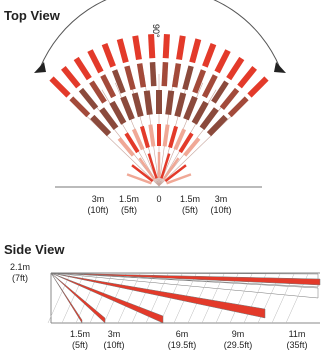  What do you see at coordinates (156, 31) in the screenshot?
I see `coverage-angle-label: 90°` at bounding box center [156, 31].